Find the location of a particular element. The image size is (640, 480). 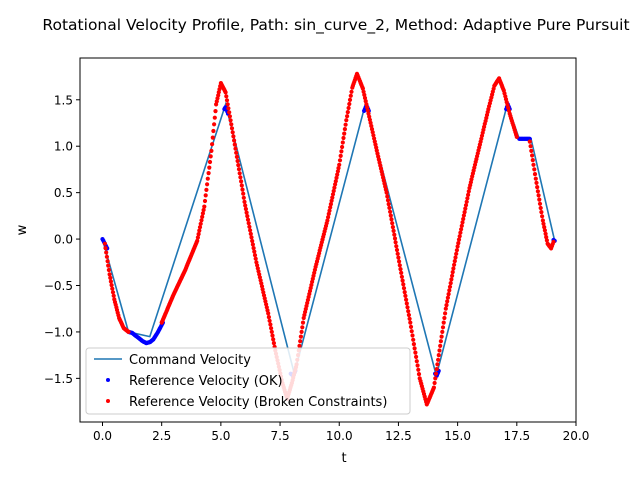

x-tick-label: 7.5 is located at coordinates (280, 436).